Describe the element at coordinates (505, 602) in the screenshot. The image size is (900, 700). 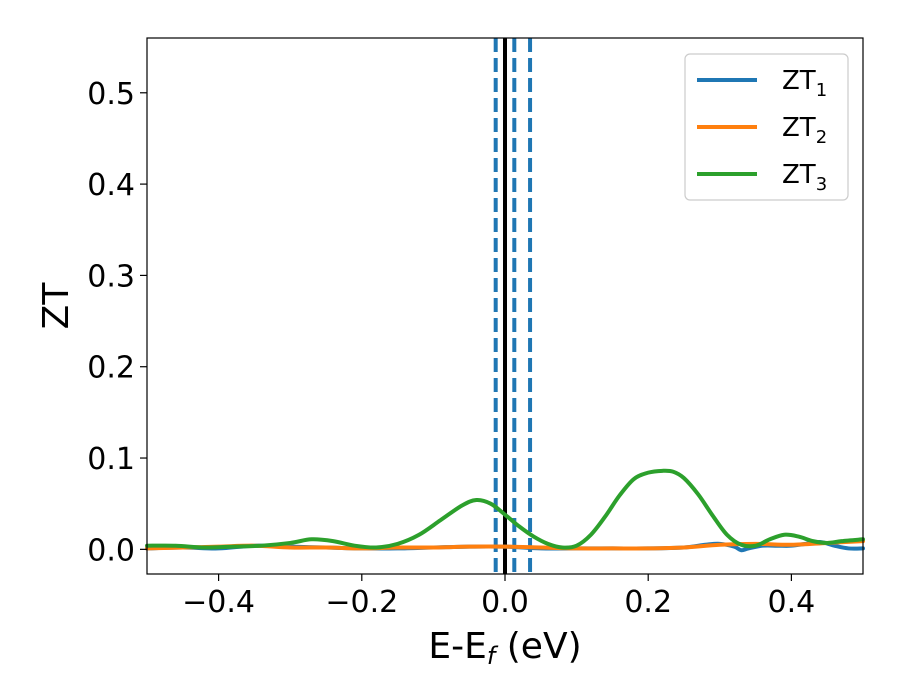
I see `x-tick-label: 0.0` at that location.